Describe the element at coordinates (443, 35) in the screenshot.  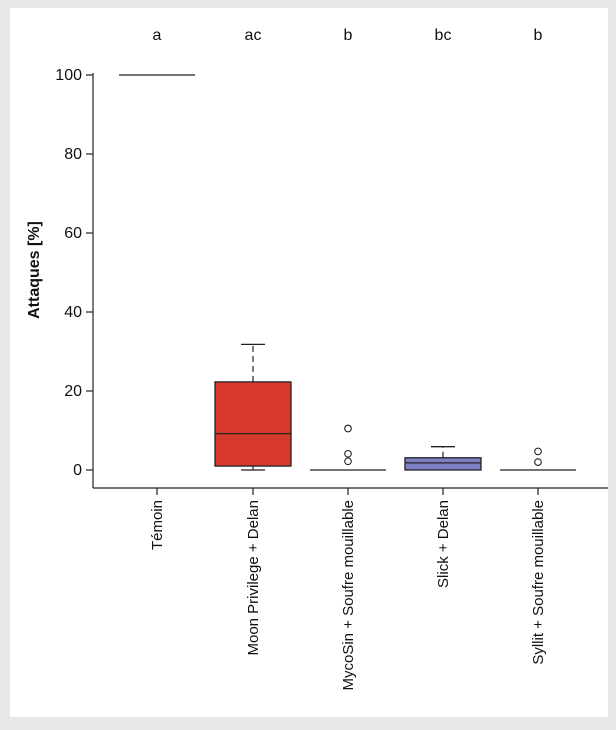
I see `group-letter: bc` at that location.